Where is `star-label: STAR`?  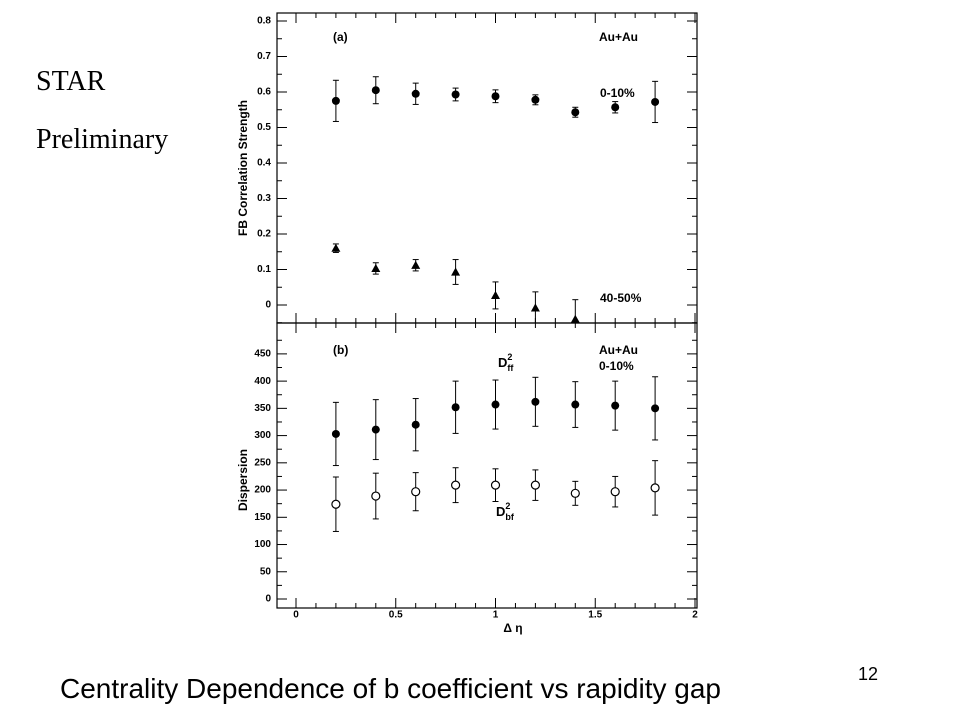
star-label: STAR is located at coordinates (71, 81).